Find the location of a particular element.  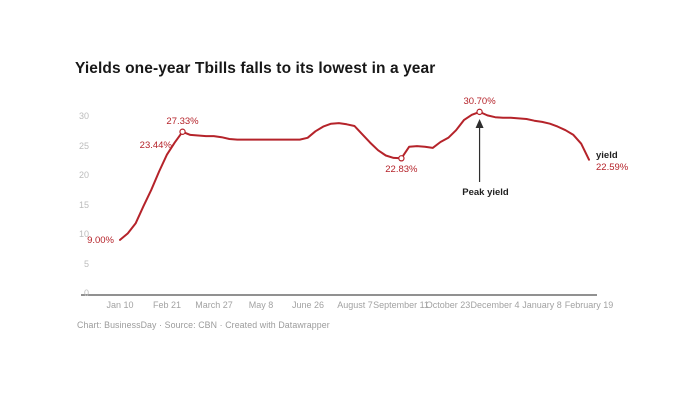

x-tick-label: August 7 is located at coordinates (355, 305).